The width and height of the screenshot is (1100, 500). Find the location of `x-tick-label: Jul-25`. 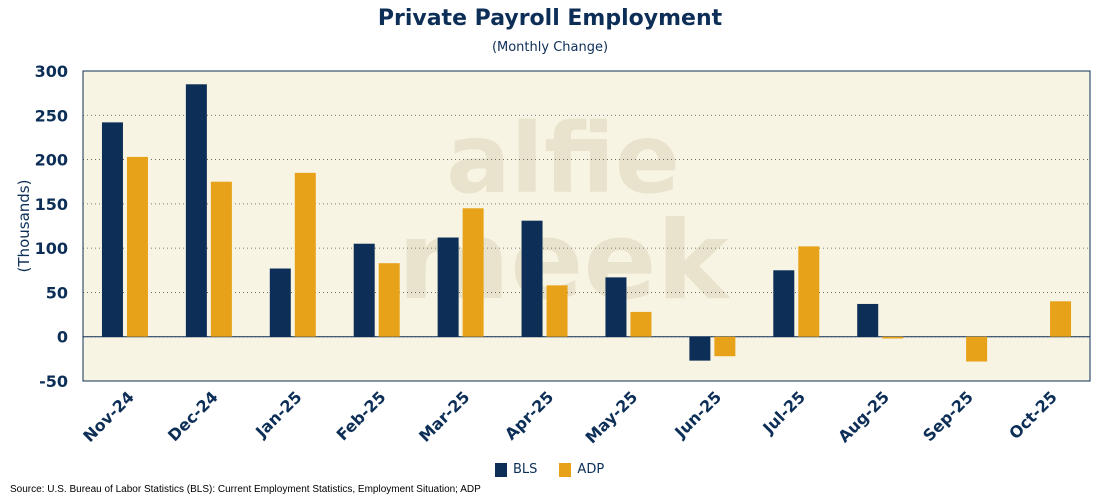

x-tick-label: Jul-25 is located at coordinates (783, 412).